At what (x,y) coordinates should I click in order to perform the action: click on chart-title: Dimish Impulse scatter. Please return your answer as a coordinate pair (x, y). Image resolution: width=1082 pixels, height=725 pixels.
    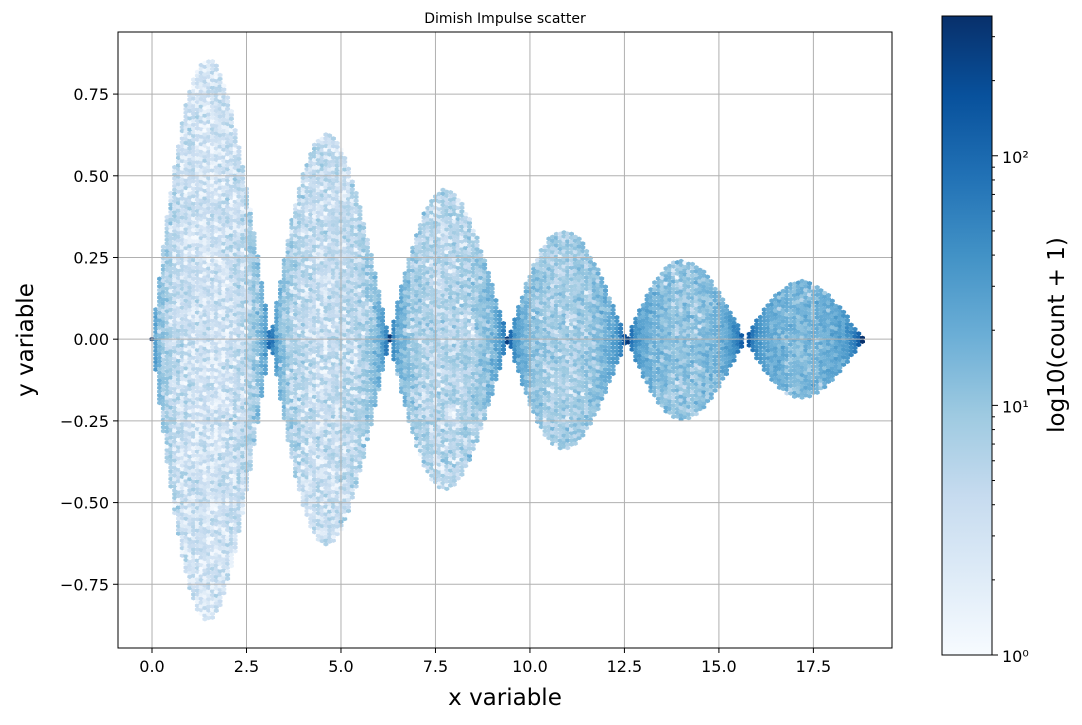
    Looking at the image, I should click on (505, 19).